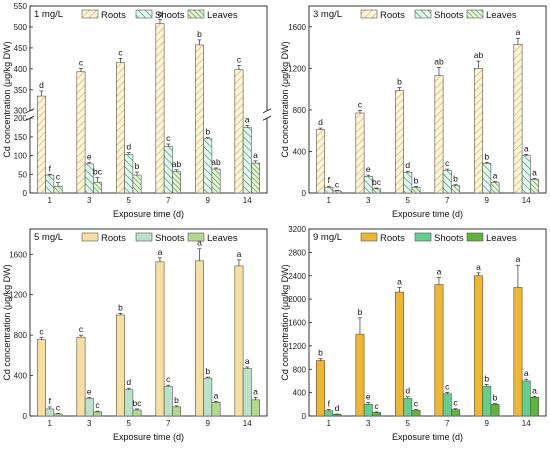 Image resolution: width=550 pixels, height=451 pixels. I want to click on y-tick-label: 300, so click(21, 111).